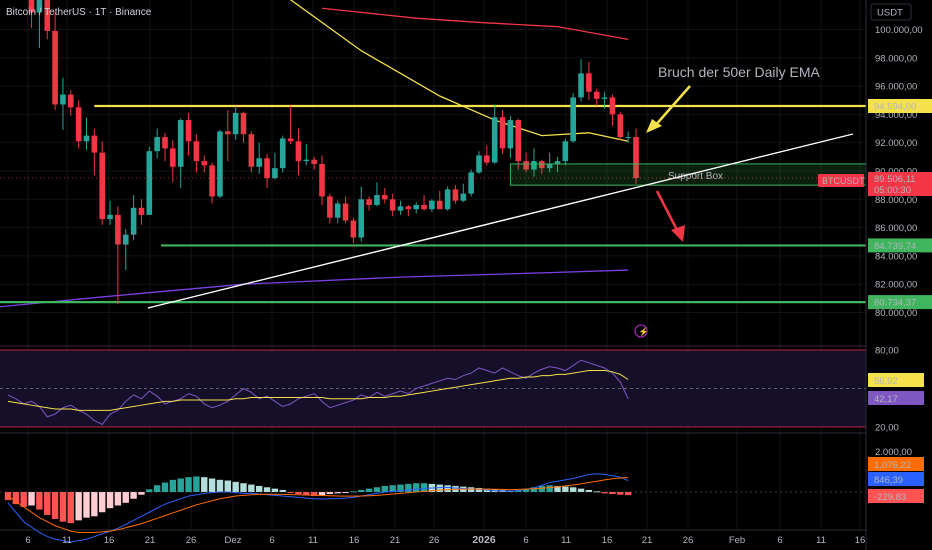 This screenshot has width=932, height=550. I want to click on ma-red-line, so click(475, 24).